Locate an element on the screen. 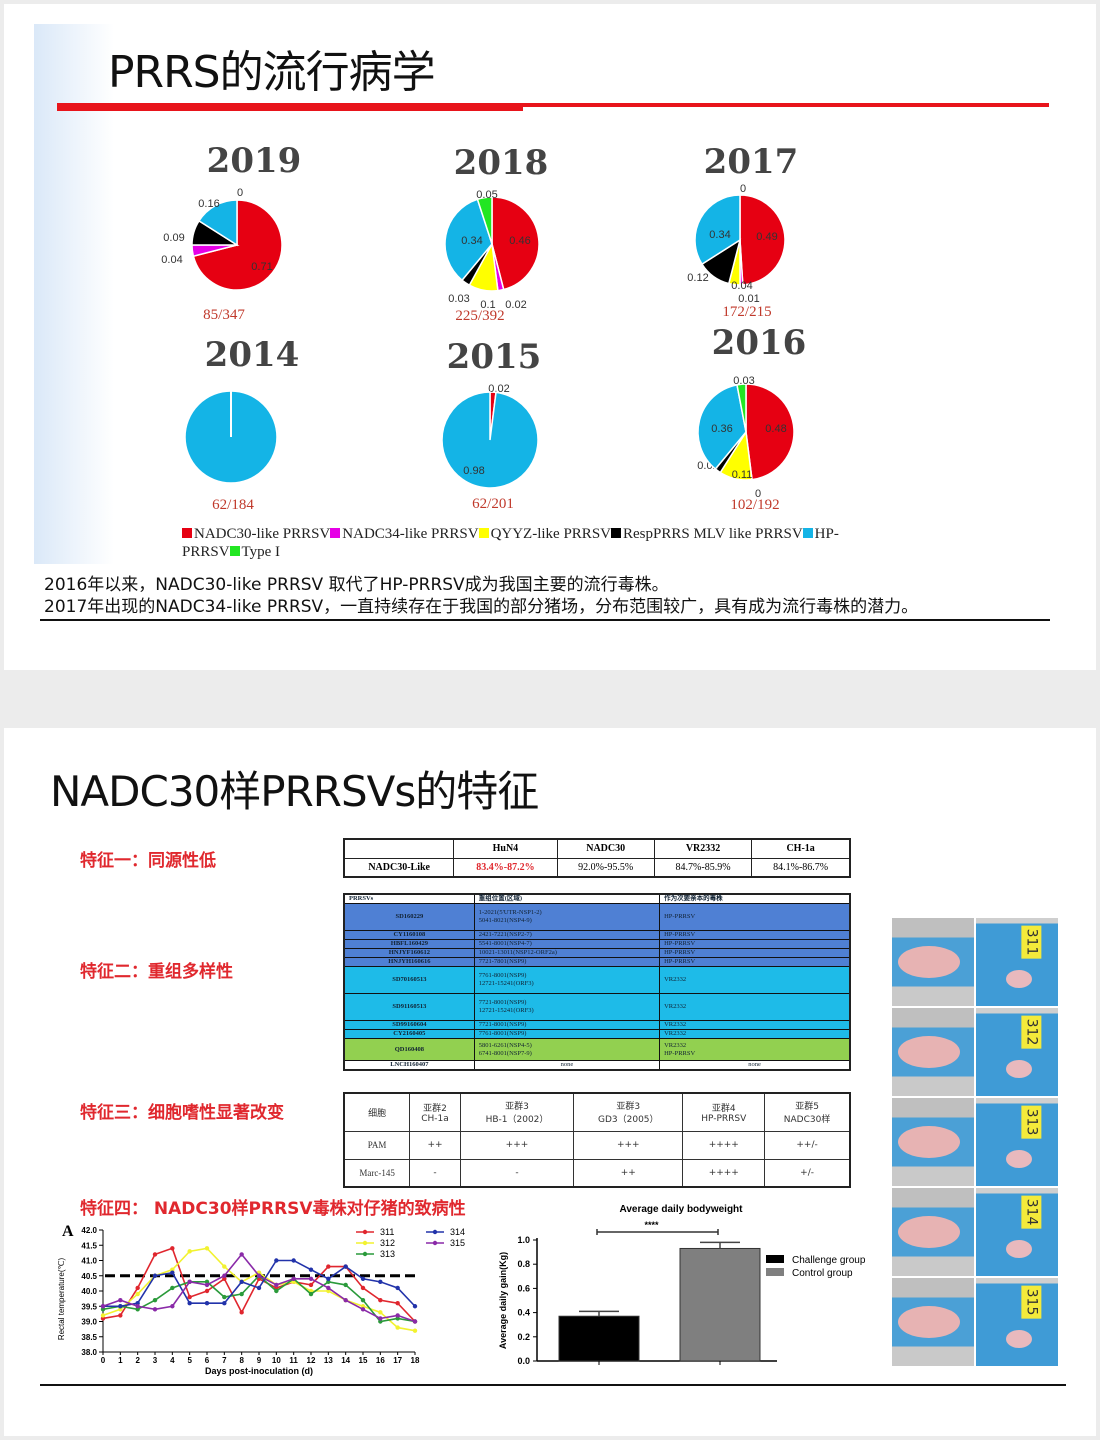 The height and width of the screenshot is (1440, 1100). x-tick-label: 3 is located at coordinates (155, 1360).